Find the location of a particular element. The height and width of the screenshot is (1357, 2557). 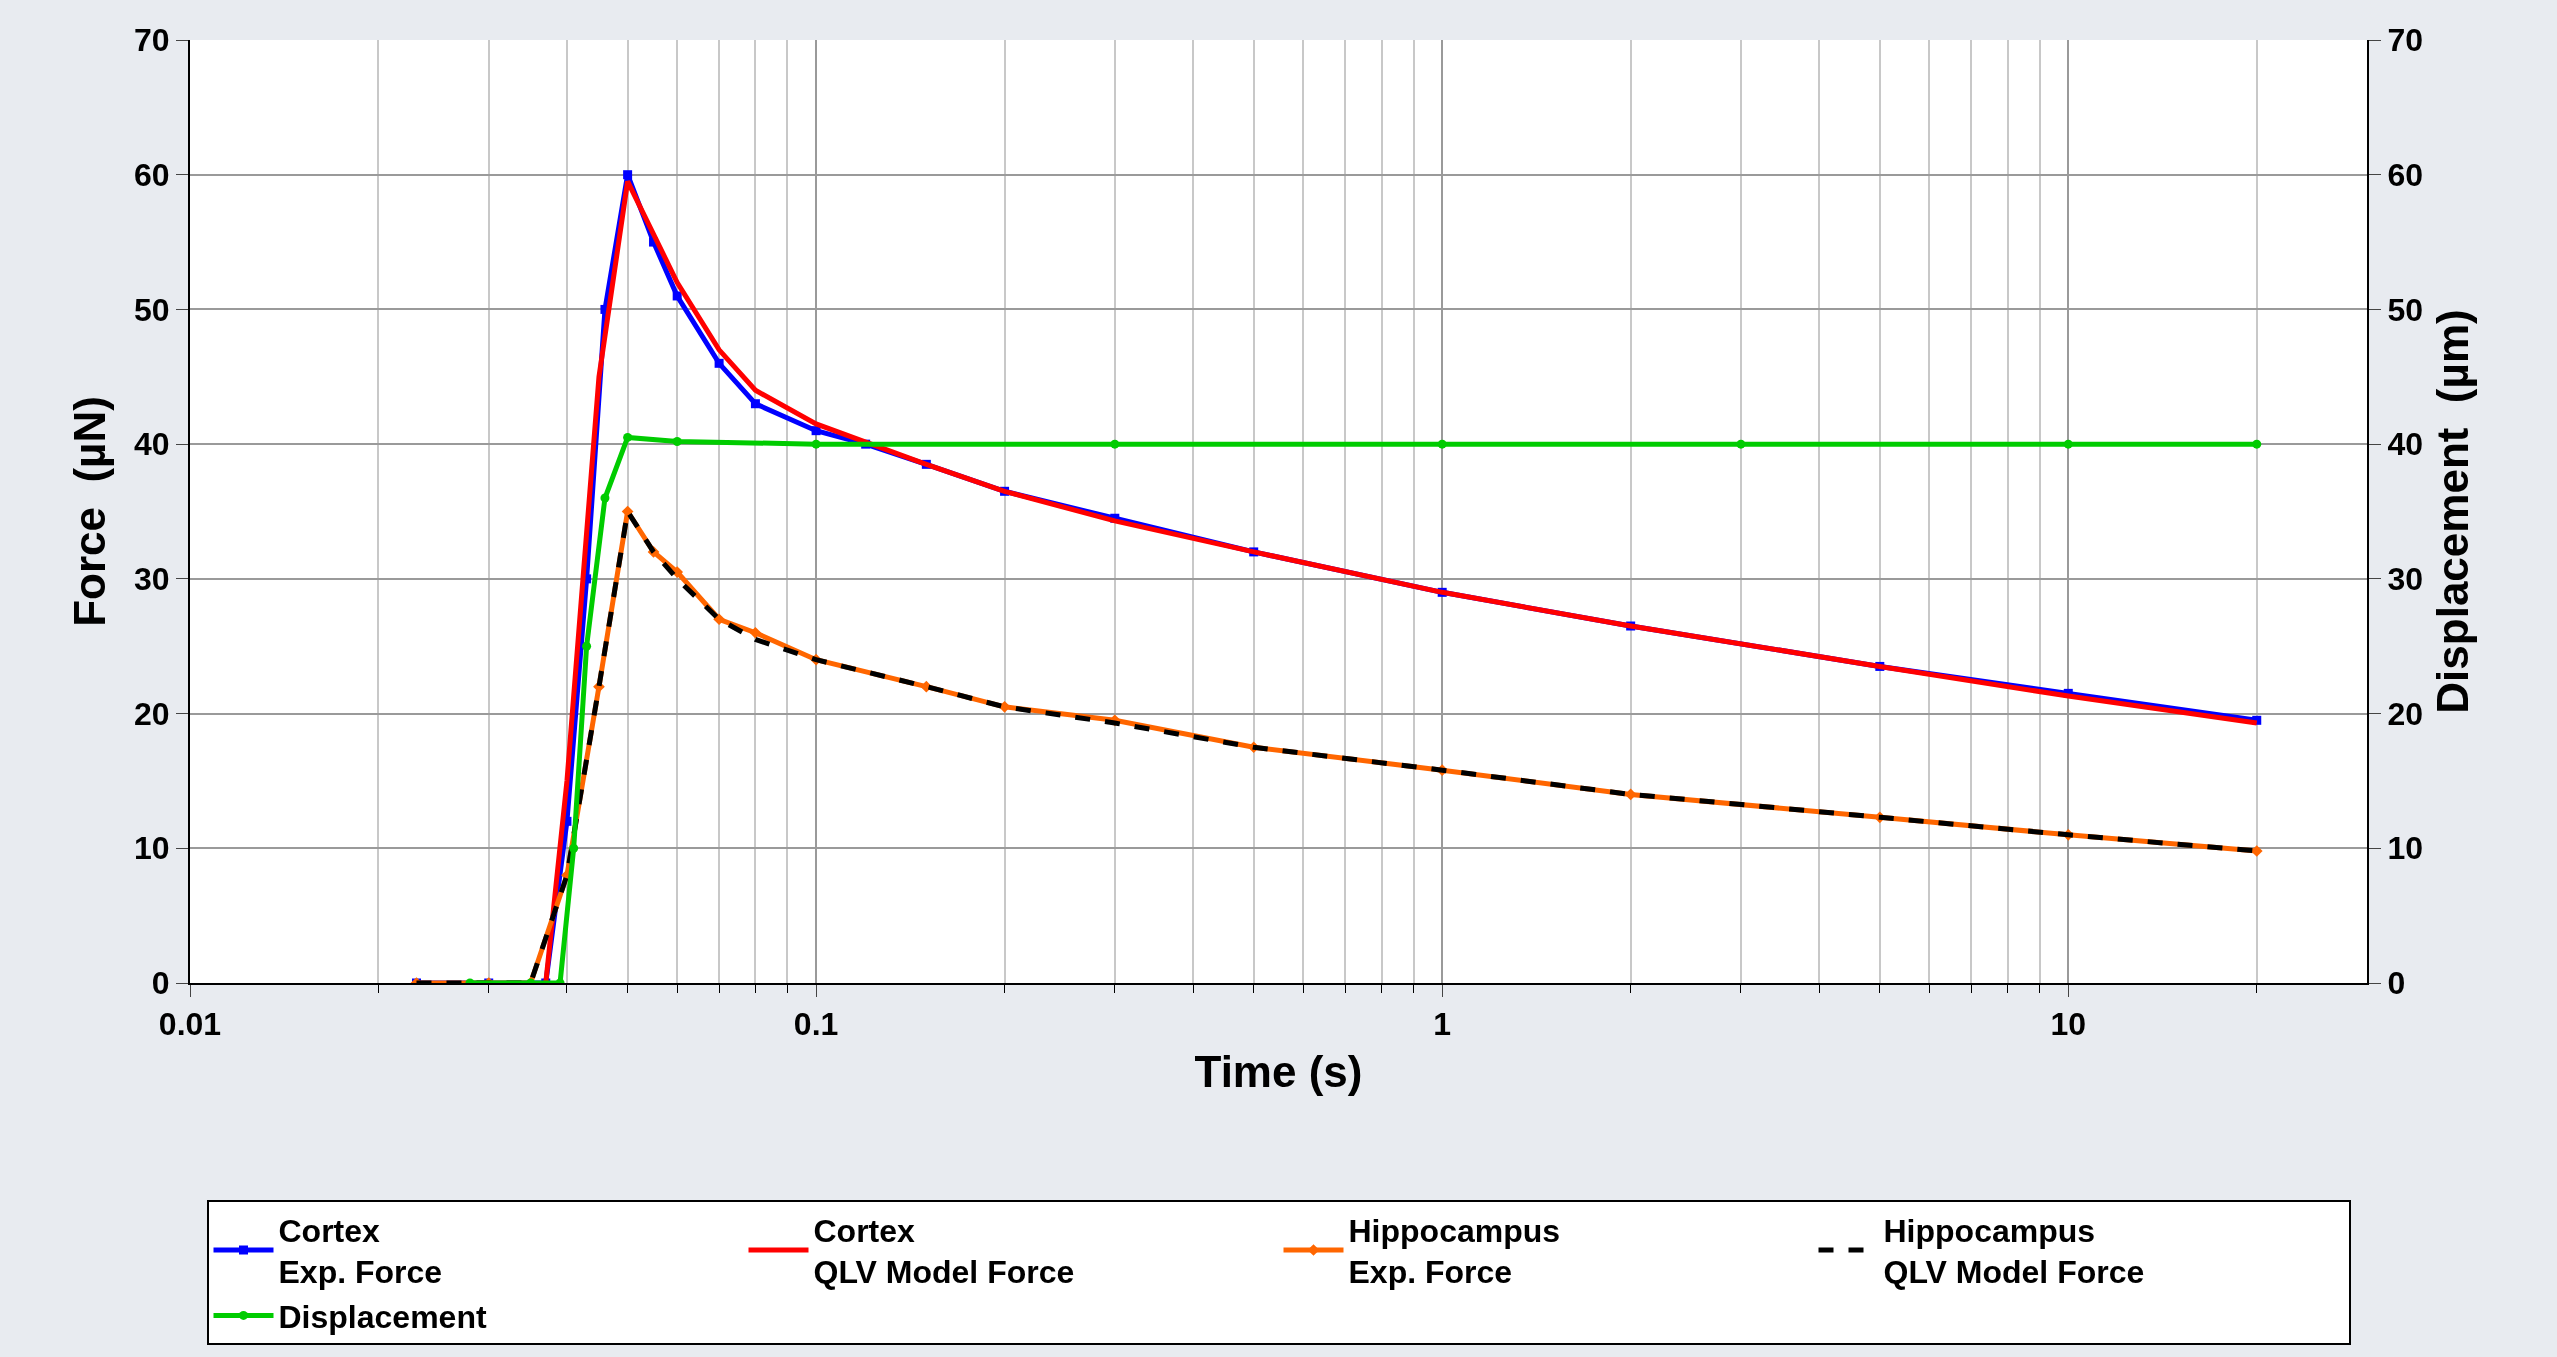

y-tick-label: 20 is located at coordinates (152, 713).